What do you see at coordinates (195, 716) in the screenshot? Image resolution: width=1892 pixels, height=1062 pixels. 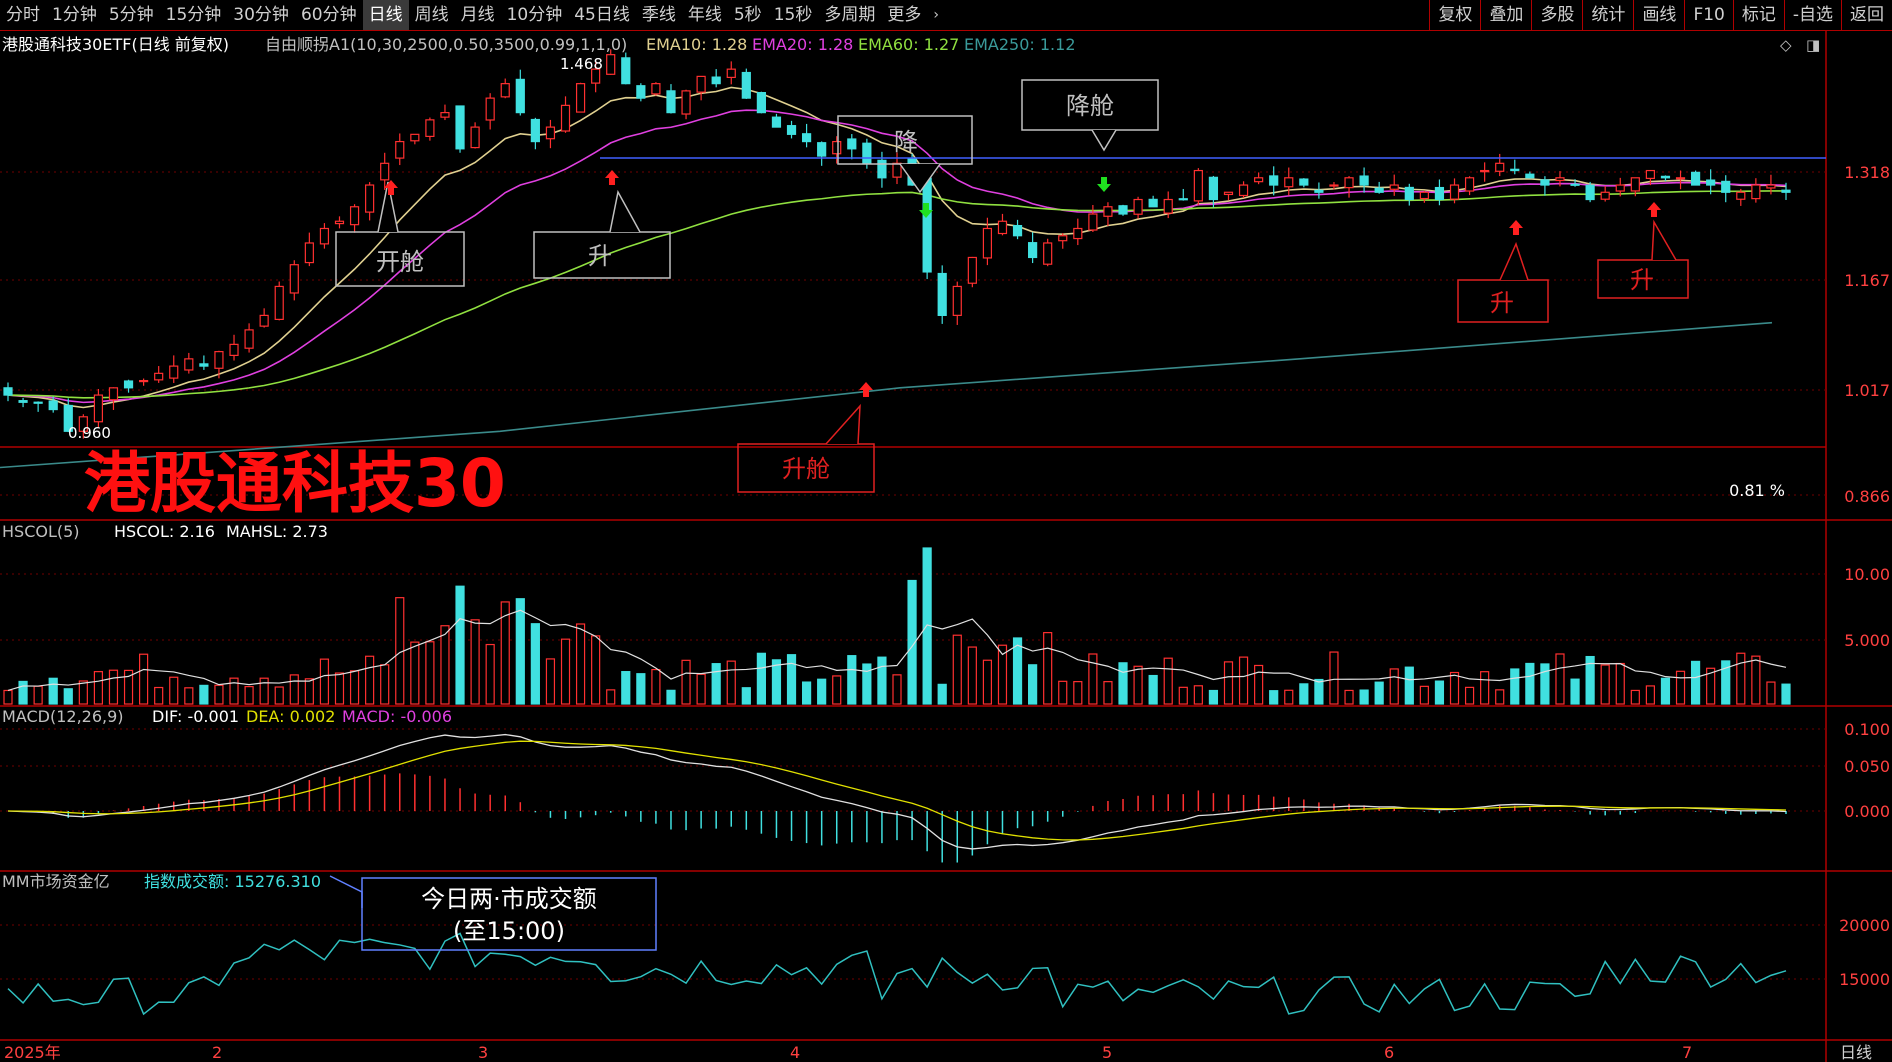 I see `dif-value: DIF: -0.001` at bounding box center [195, 716].